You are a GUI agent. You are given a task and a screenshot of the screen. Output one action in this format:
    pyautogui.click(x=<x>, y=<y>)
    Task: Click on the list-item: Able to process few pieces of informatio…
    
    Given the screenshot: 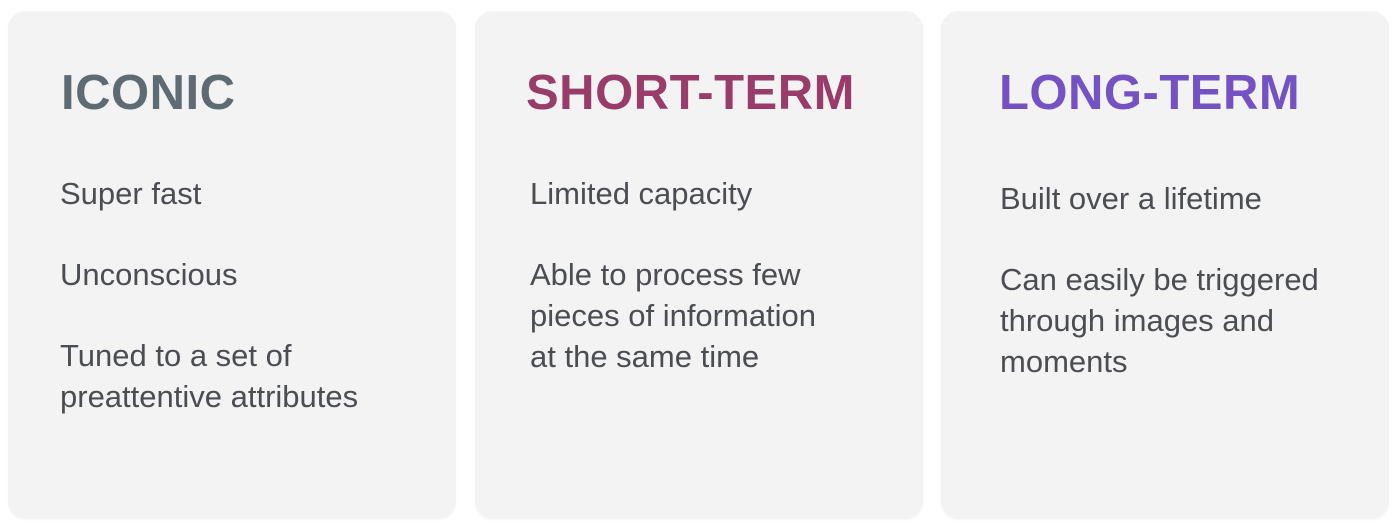 What is the action you would take?
    pyautogui.click(x=673, y=315)
    